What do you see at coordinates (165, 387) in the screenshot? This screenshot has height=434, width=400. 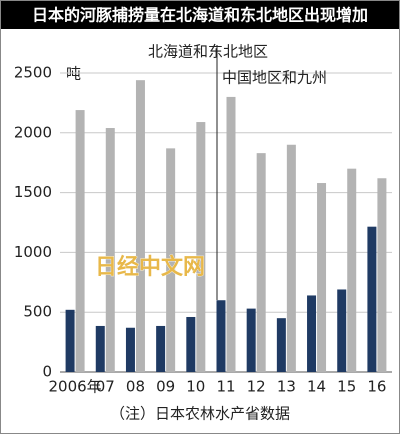 I see `x-tick-label: 09` at bounding box center [165, 387].